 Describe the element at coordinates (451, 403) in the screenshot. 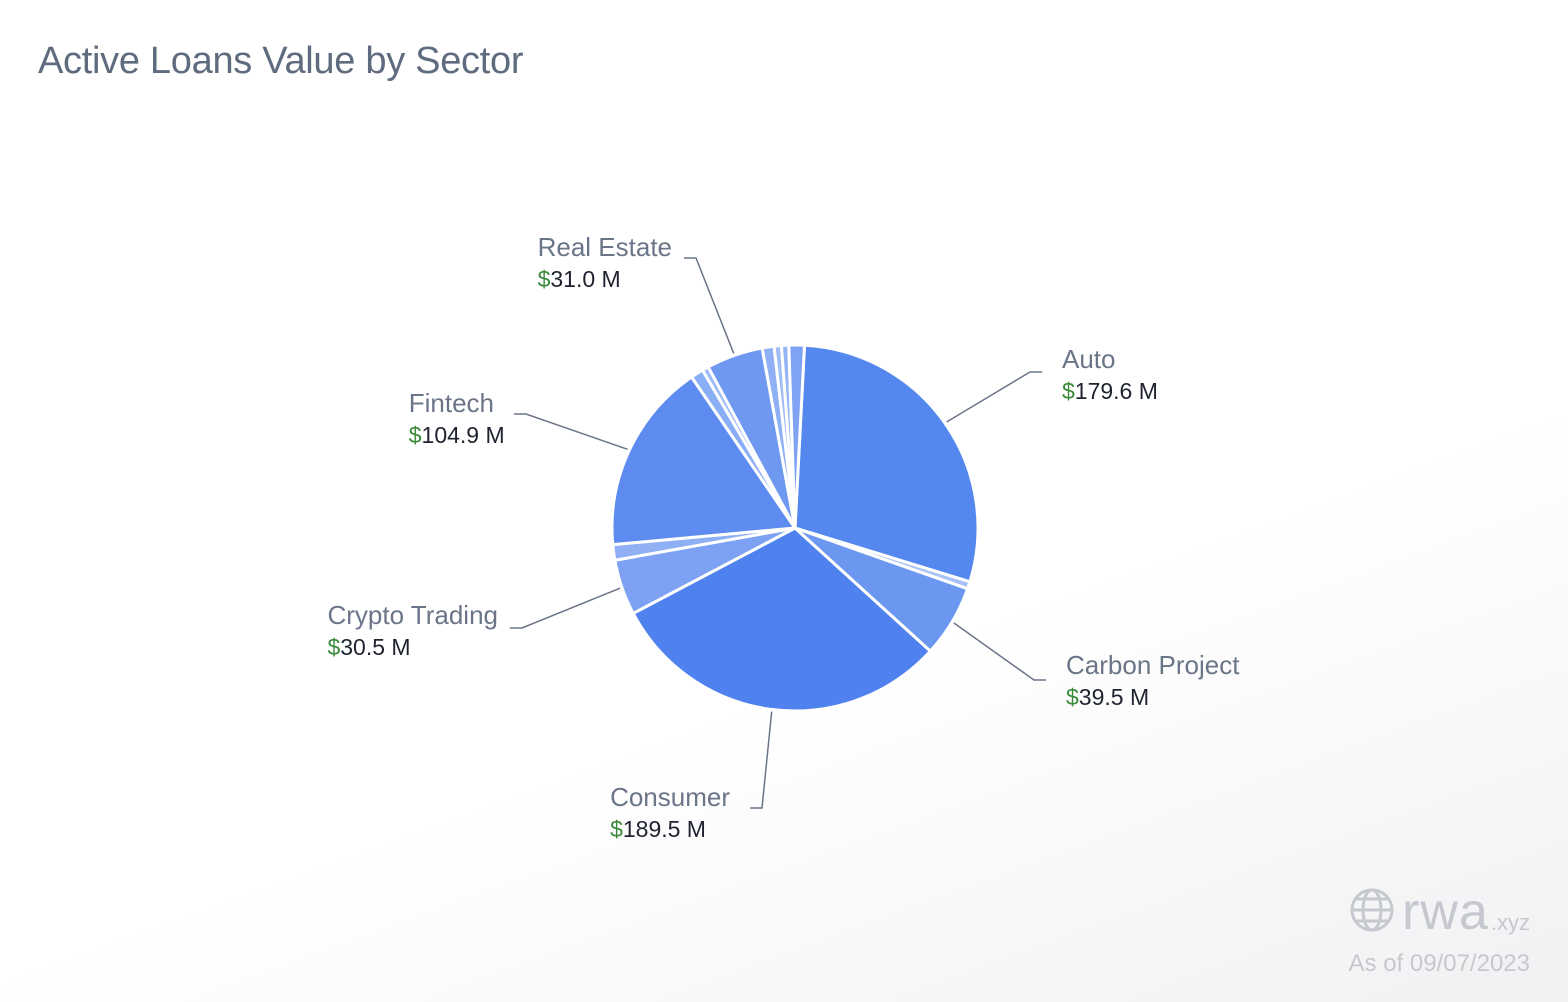

I see `slice-label: Fintech` at that location.